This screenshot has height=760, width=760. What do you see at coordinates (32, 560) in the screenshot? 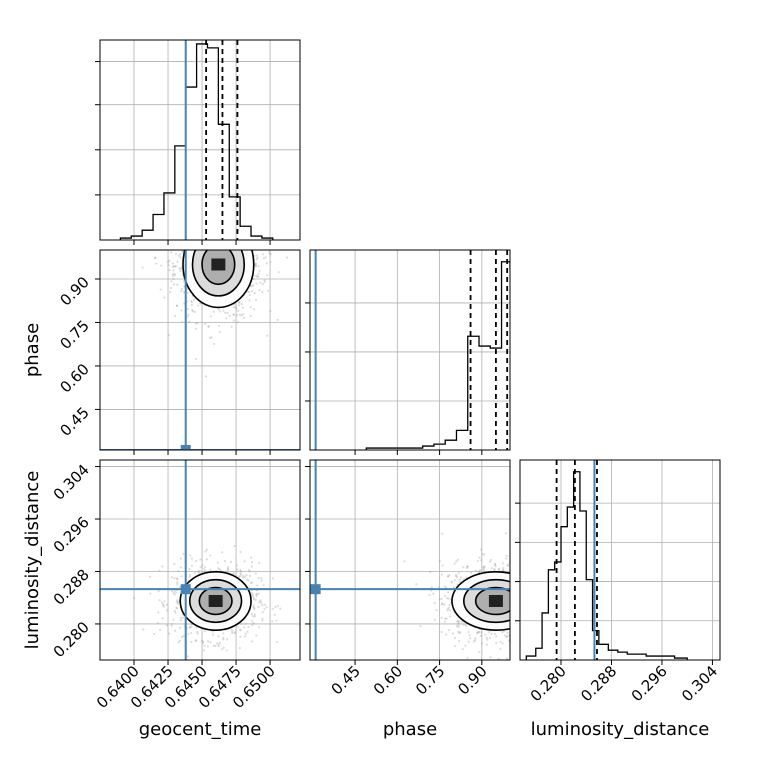
I see `y-axis-label-luminosity_distance: luminosity_distance` at bounding box center [32, 560].